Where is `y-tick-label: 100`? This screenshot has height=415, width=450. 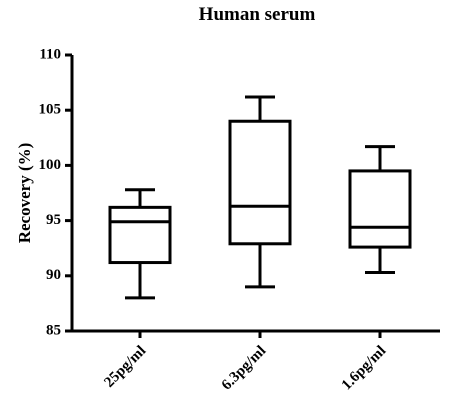
y-tick-label: 100 is located at coordinates (50, 165).